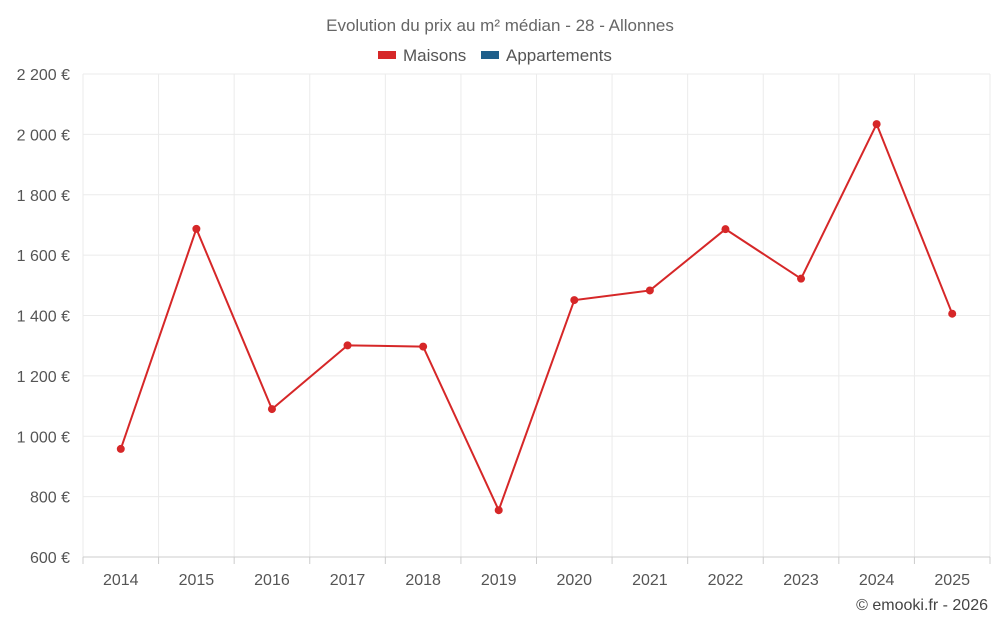 Image resolution: width=1000 pixels, height=625 pixels. Describe the element at coordinates (348, 580) in the screenshot. I see `x-tick-label: 2017` at that location.